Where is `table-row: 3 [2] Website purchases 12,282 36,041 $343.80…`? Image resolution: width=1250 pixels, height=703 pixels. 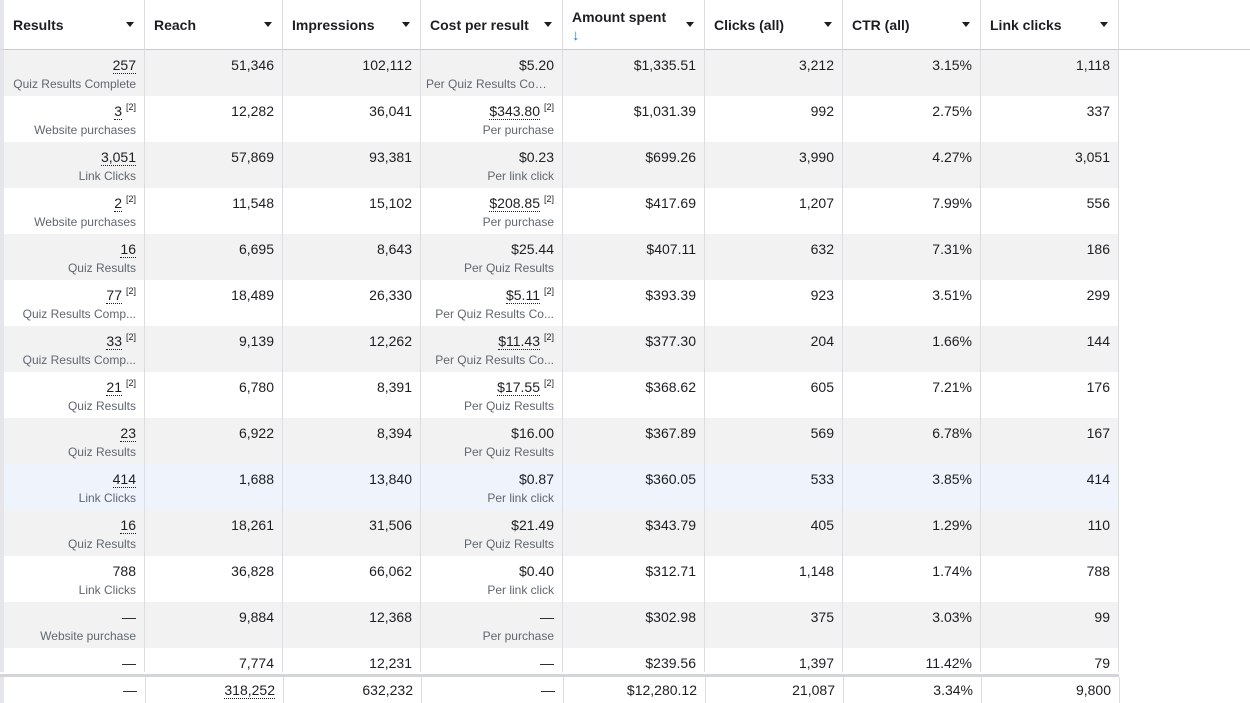
table-row: 3 [2] Website purchases 12,282 36,041 $343.80… is located at coordinates (559, 119).